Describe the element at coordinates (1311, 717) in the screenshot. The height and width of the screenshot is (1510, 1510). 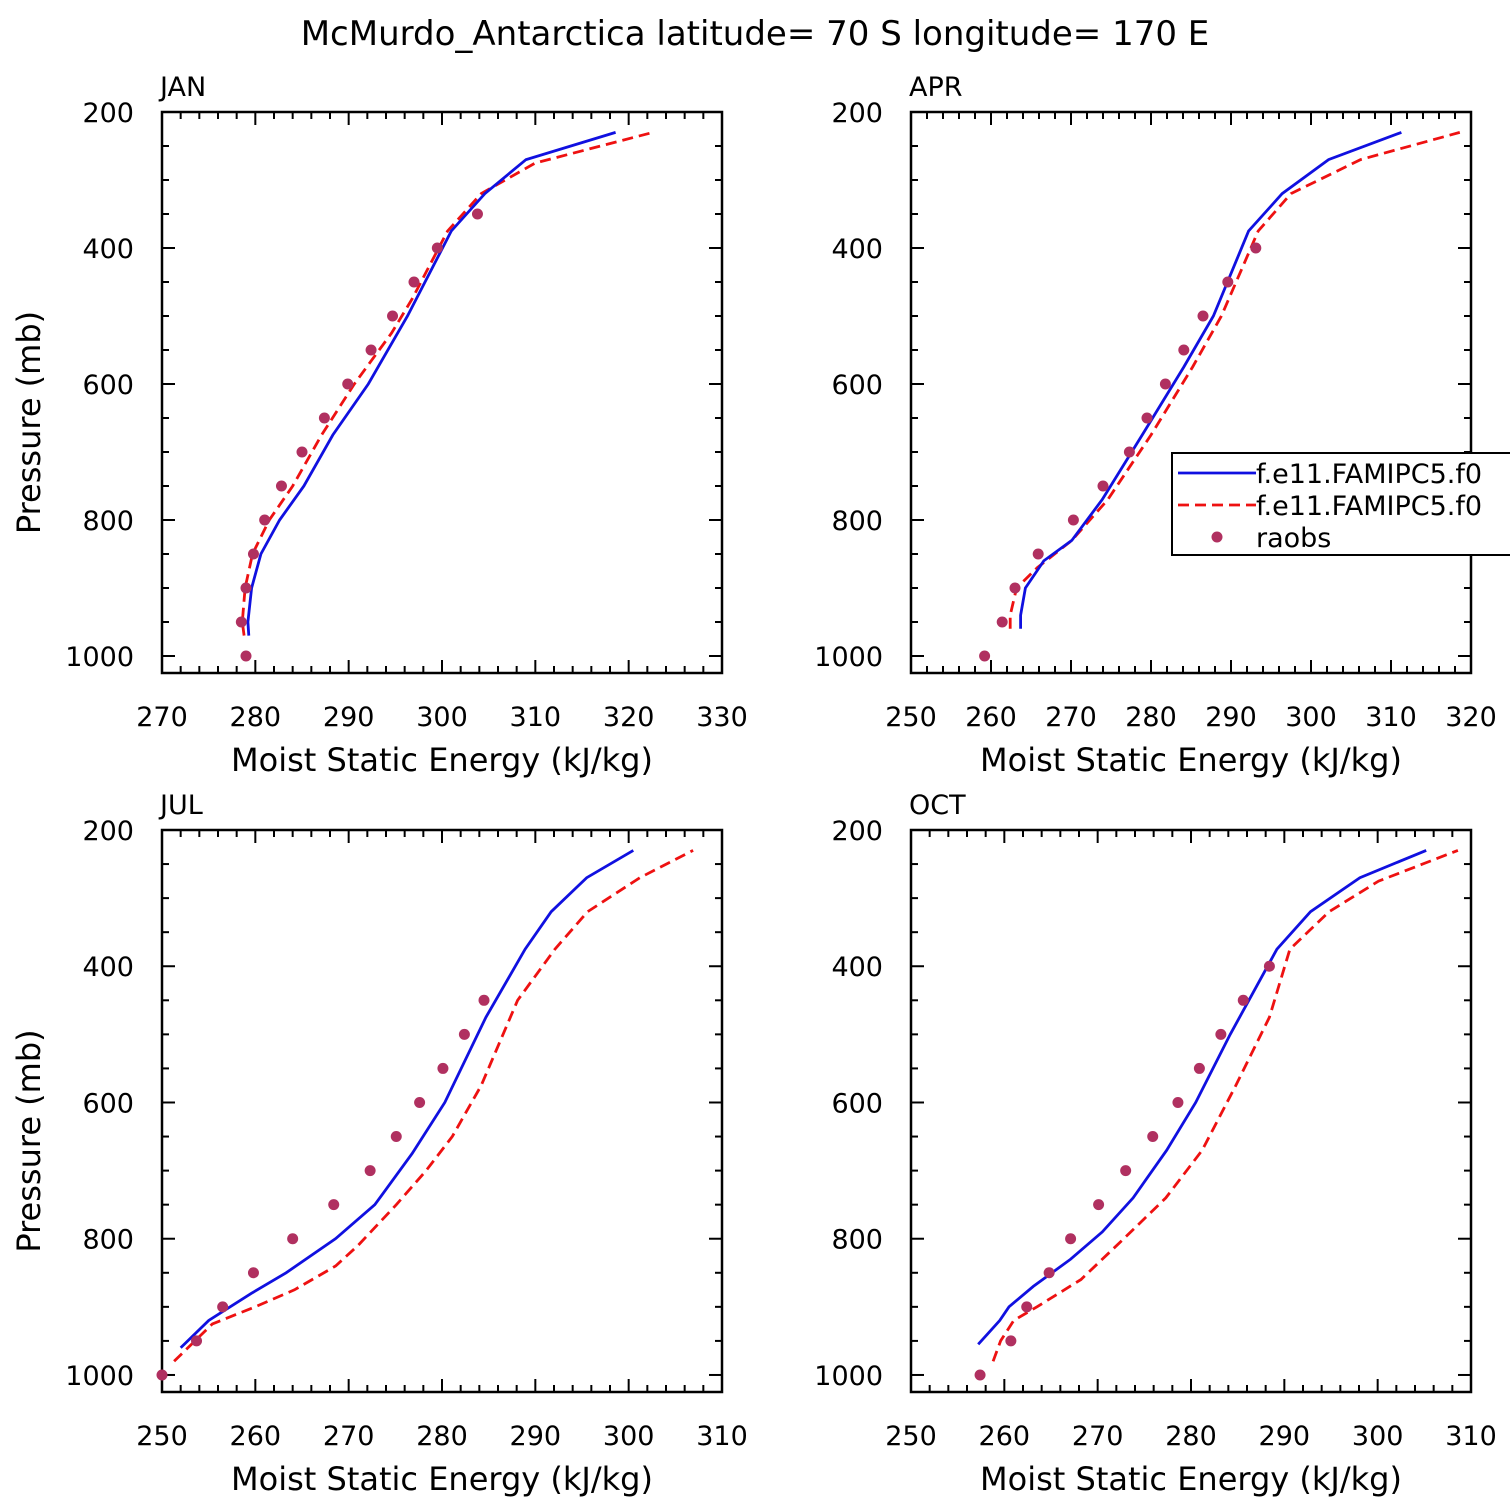
I see `apr-x-tick-label: 300` at that location.